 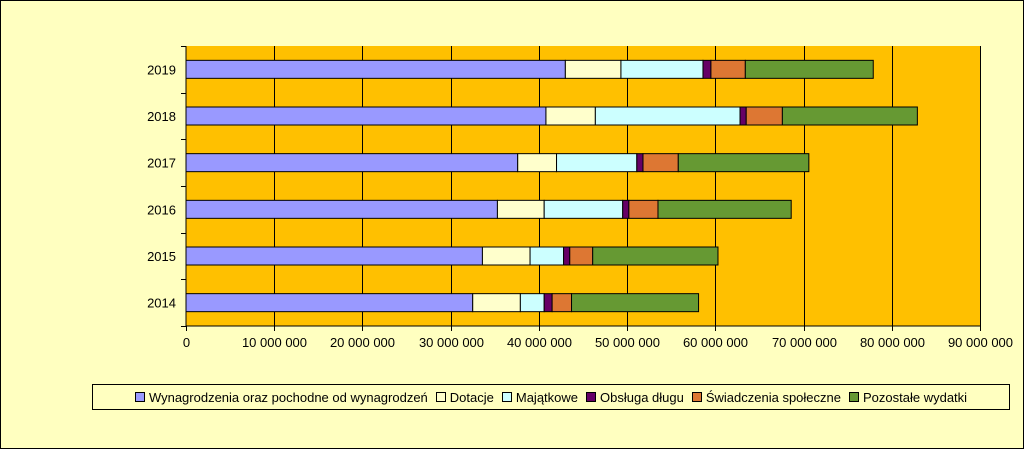 I want to click on x-tick-label: 30 000 000, so click(x=451, y=342).